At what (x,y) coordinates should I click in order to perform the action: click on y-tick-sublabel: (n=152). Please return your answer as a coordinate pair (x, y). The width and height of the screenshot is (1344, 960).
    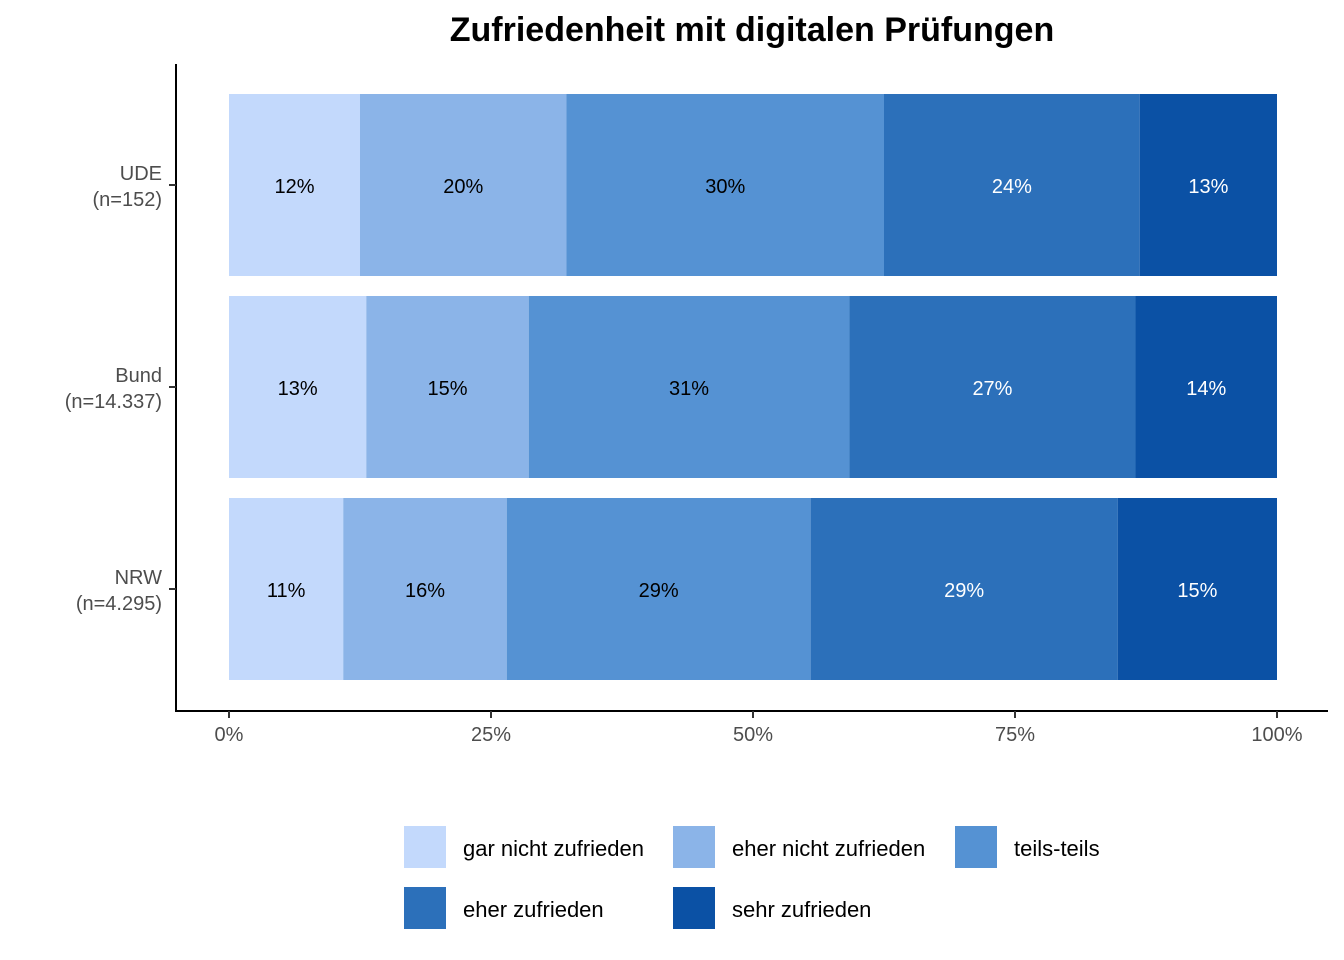
    Looking at the image, I should click on (128, 200).